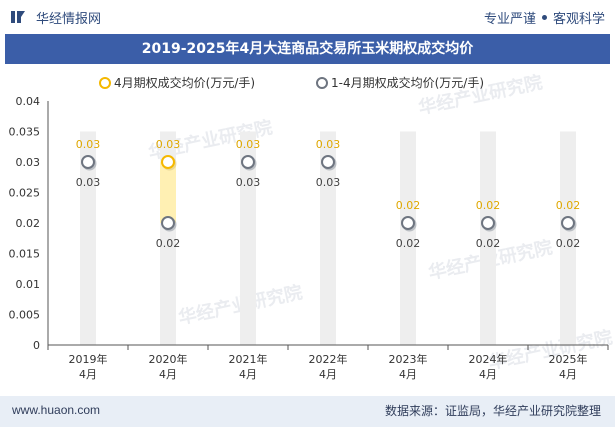 The width and height of the screenshot is (615, 427). What do you see at coordinates (56, 410) in the screenshot?
I see `footer-url: www.huaon.com` at bounding box center [56, 410].